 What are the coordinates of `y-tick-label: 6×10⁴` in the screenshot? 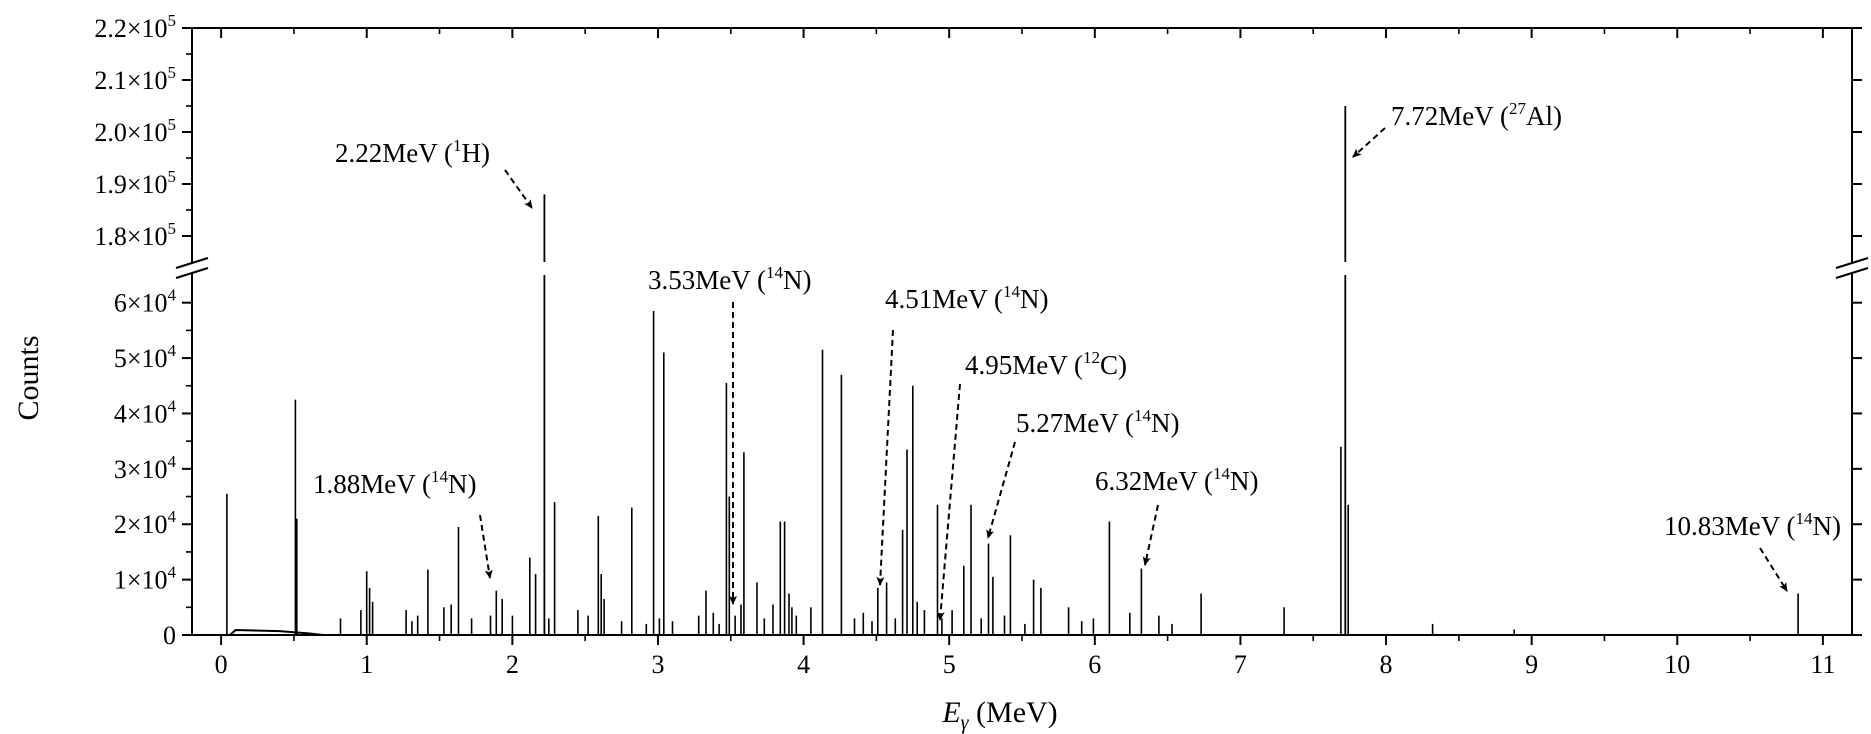 It's located at (145, 302).